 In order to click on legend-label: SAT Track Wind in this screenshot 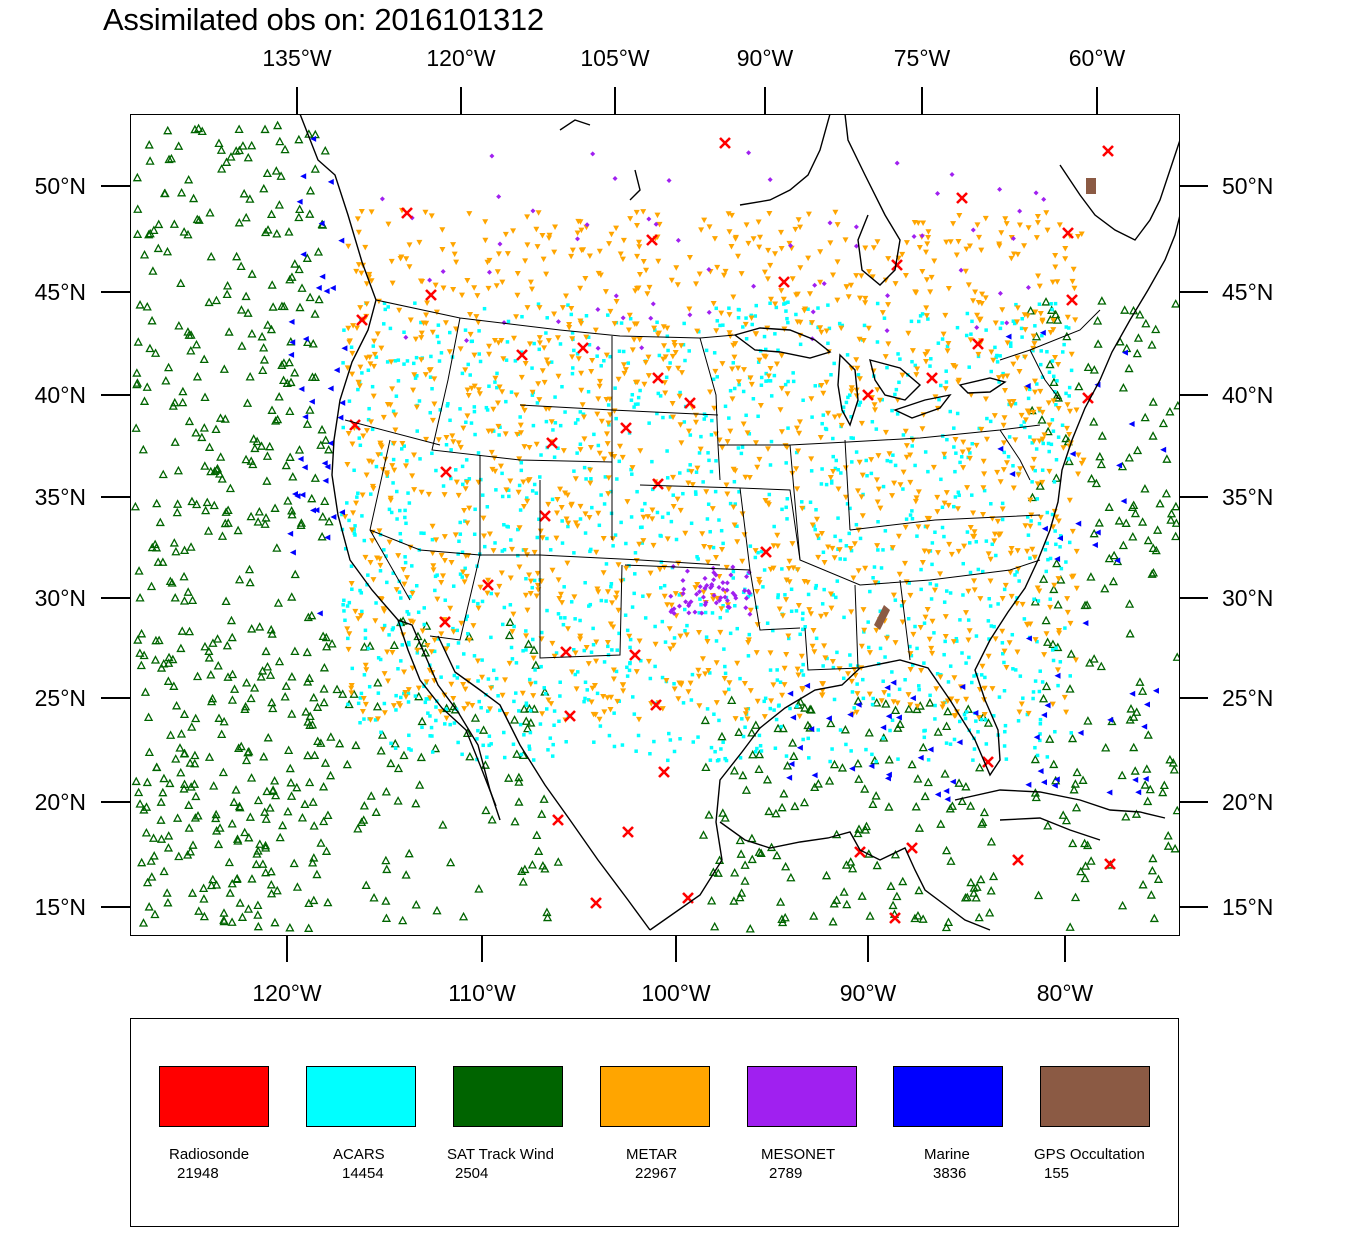, I will do `click(500, 1154)`.